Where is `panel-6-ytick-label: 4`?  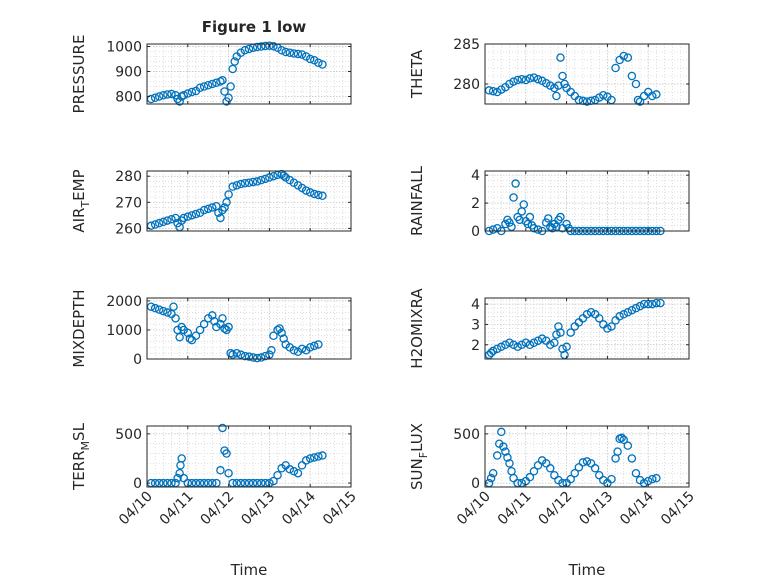
panel-6-ytick-label: 4 is located at coordinates (475, 305).